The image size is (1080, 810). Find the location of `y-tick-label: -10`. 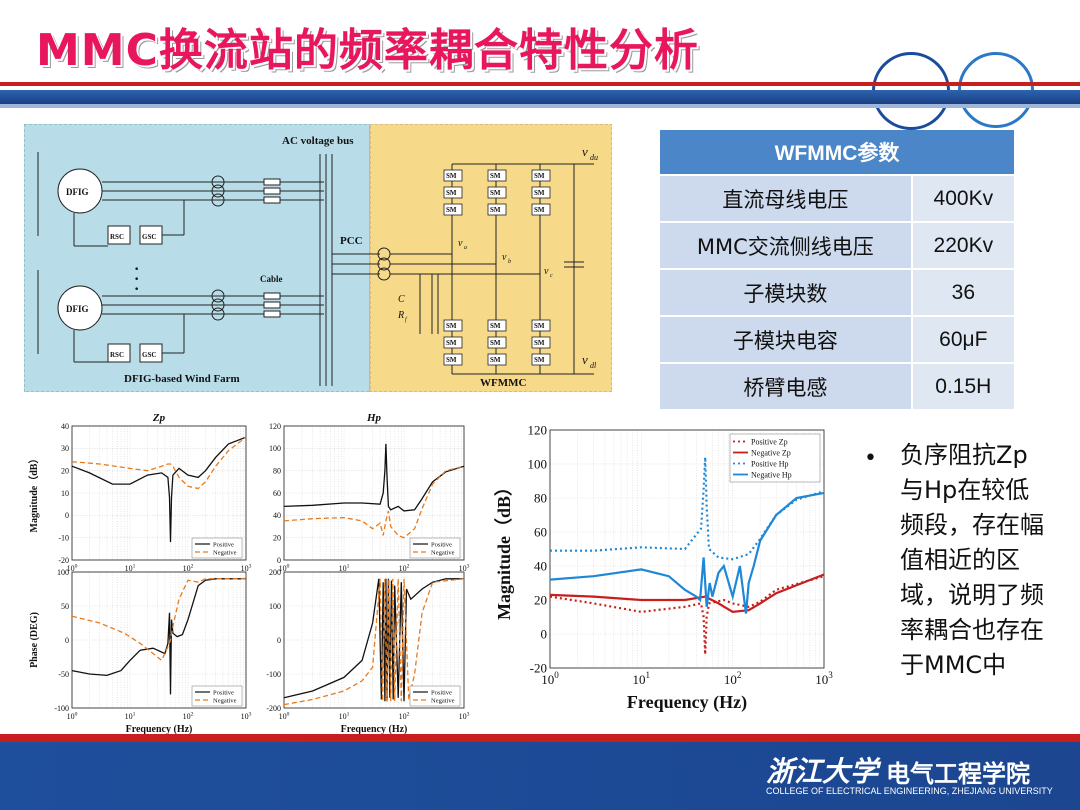

y-tick-label: -10 is located at coordinates (63, 537).